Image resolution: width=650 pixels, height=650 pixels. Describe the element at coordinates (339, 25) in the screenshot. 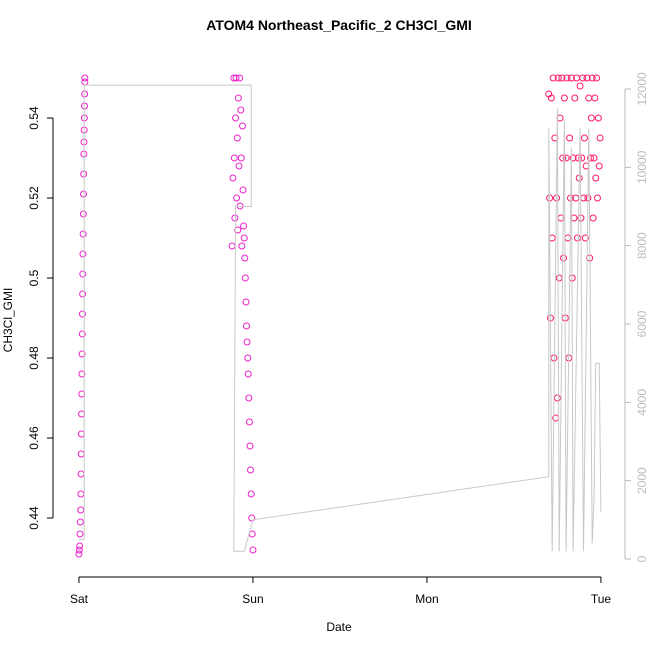

I see `chart-title: ATOM4 Northeast_Pacific_2 CH3Cl_GMI` at that location.